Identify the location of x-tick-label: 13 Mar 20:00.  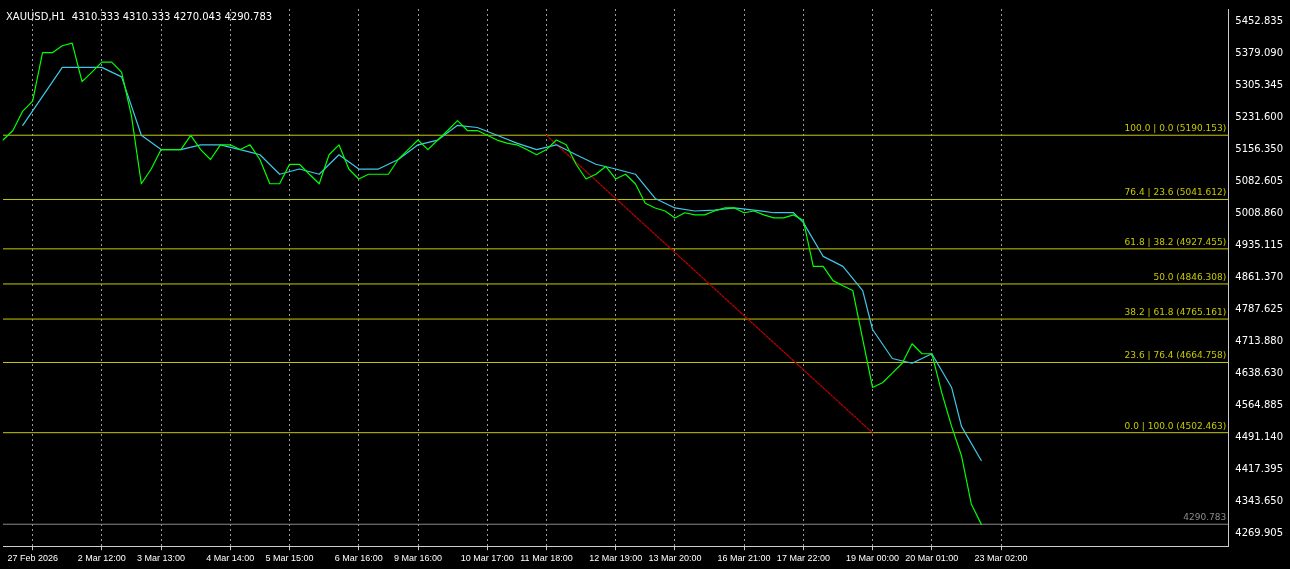
(675, 558).